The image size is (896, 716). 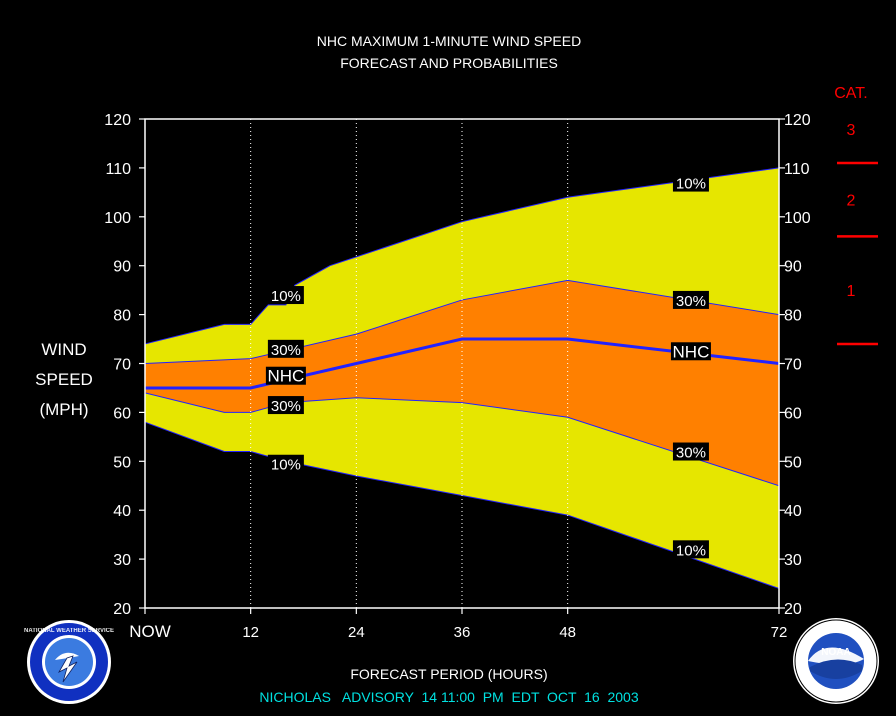 What do you see at coordinates (67, 656) in the screenshot?
I see `cloud-icon` at bounding box center [67, 656].